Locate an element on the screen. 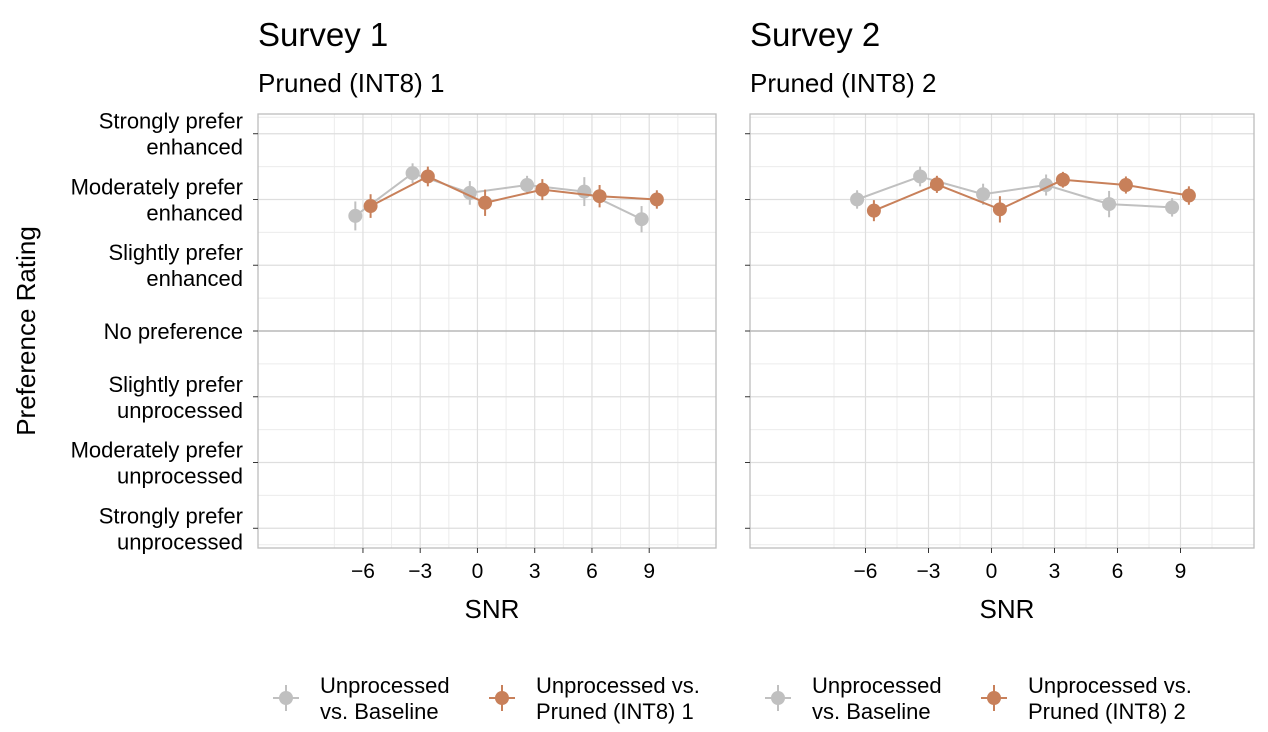  y-axis-title: Preference Rating is located at coordinates (26, 331).